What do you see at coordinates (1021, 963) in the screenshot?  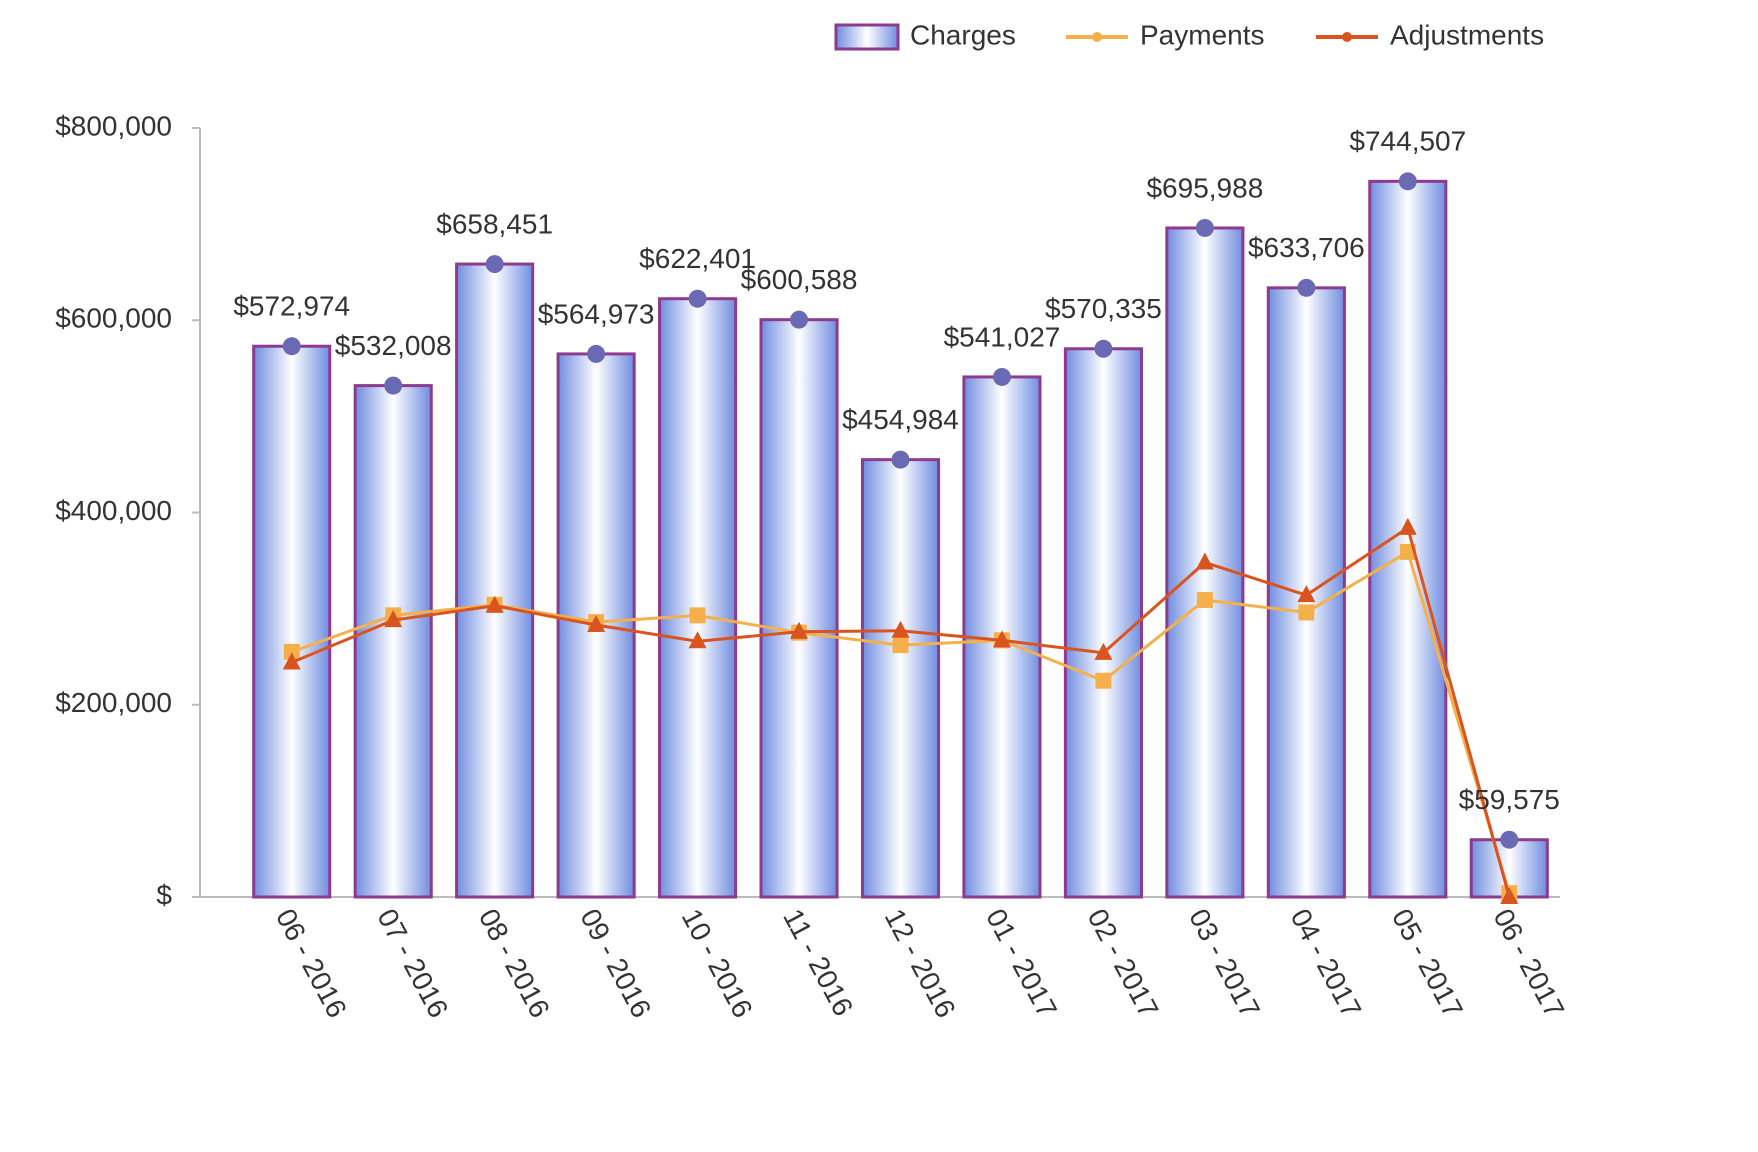 I see `x-tick-label: 01 - 2017` at bounding box center [1021, 963].